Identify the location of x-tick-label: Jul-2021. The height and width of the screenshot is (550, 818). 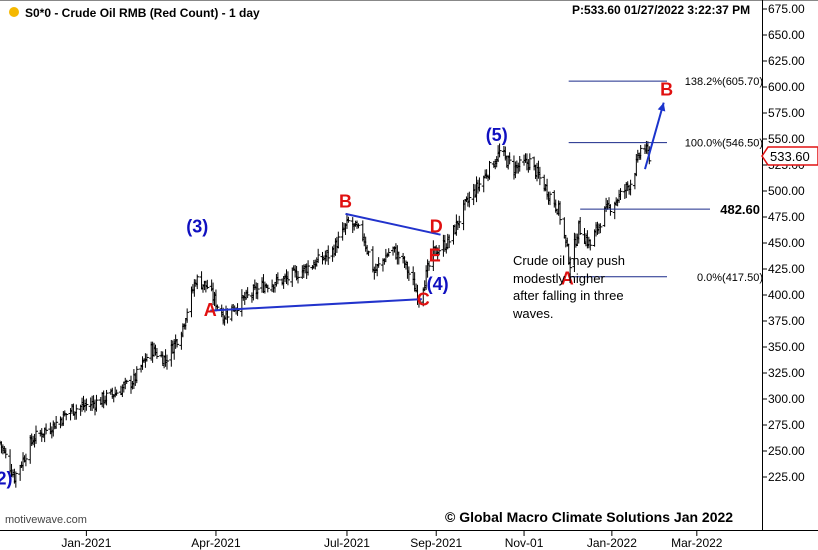
(347, 543).